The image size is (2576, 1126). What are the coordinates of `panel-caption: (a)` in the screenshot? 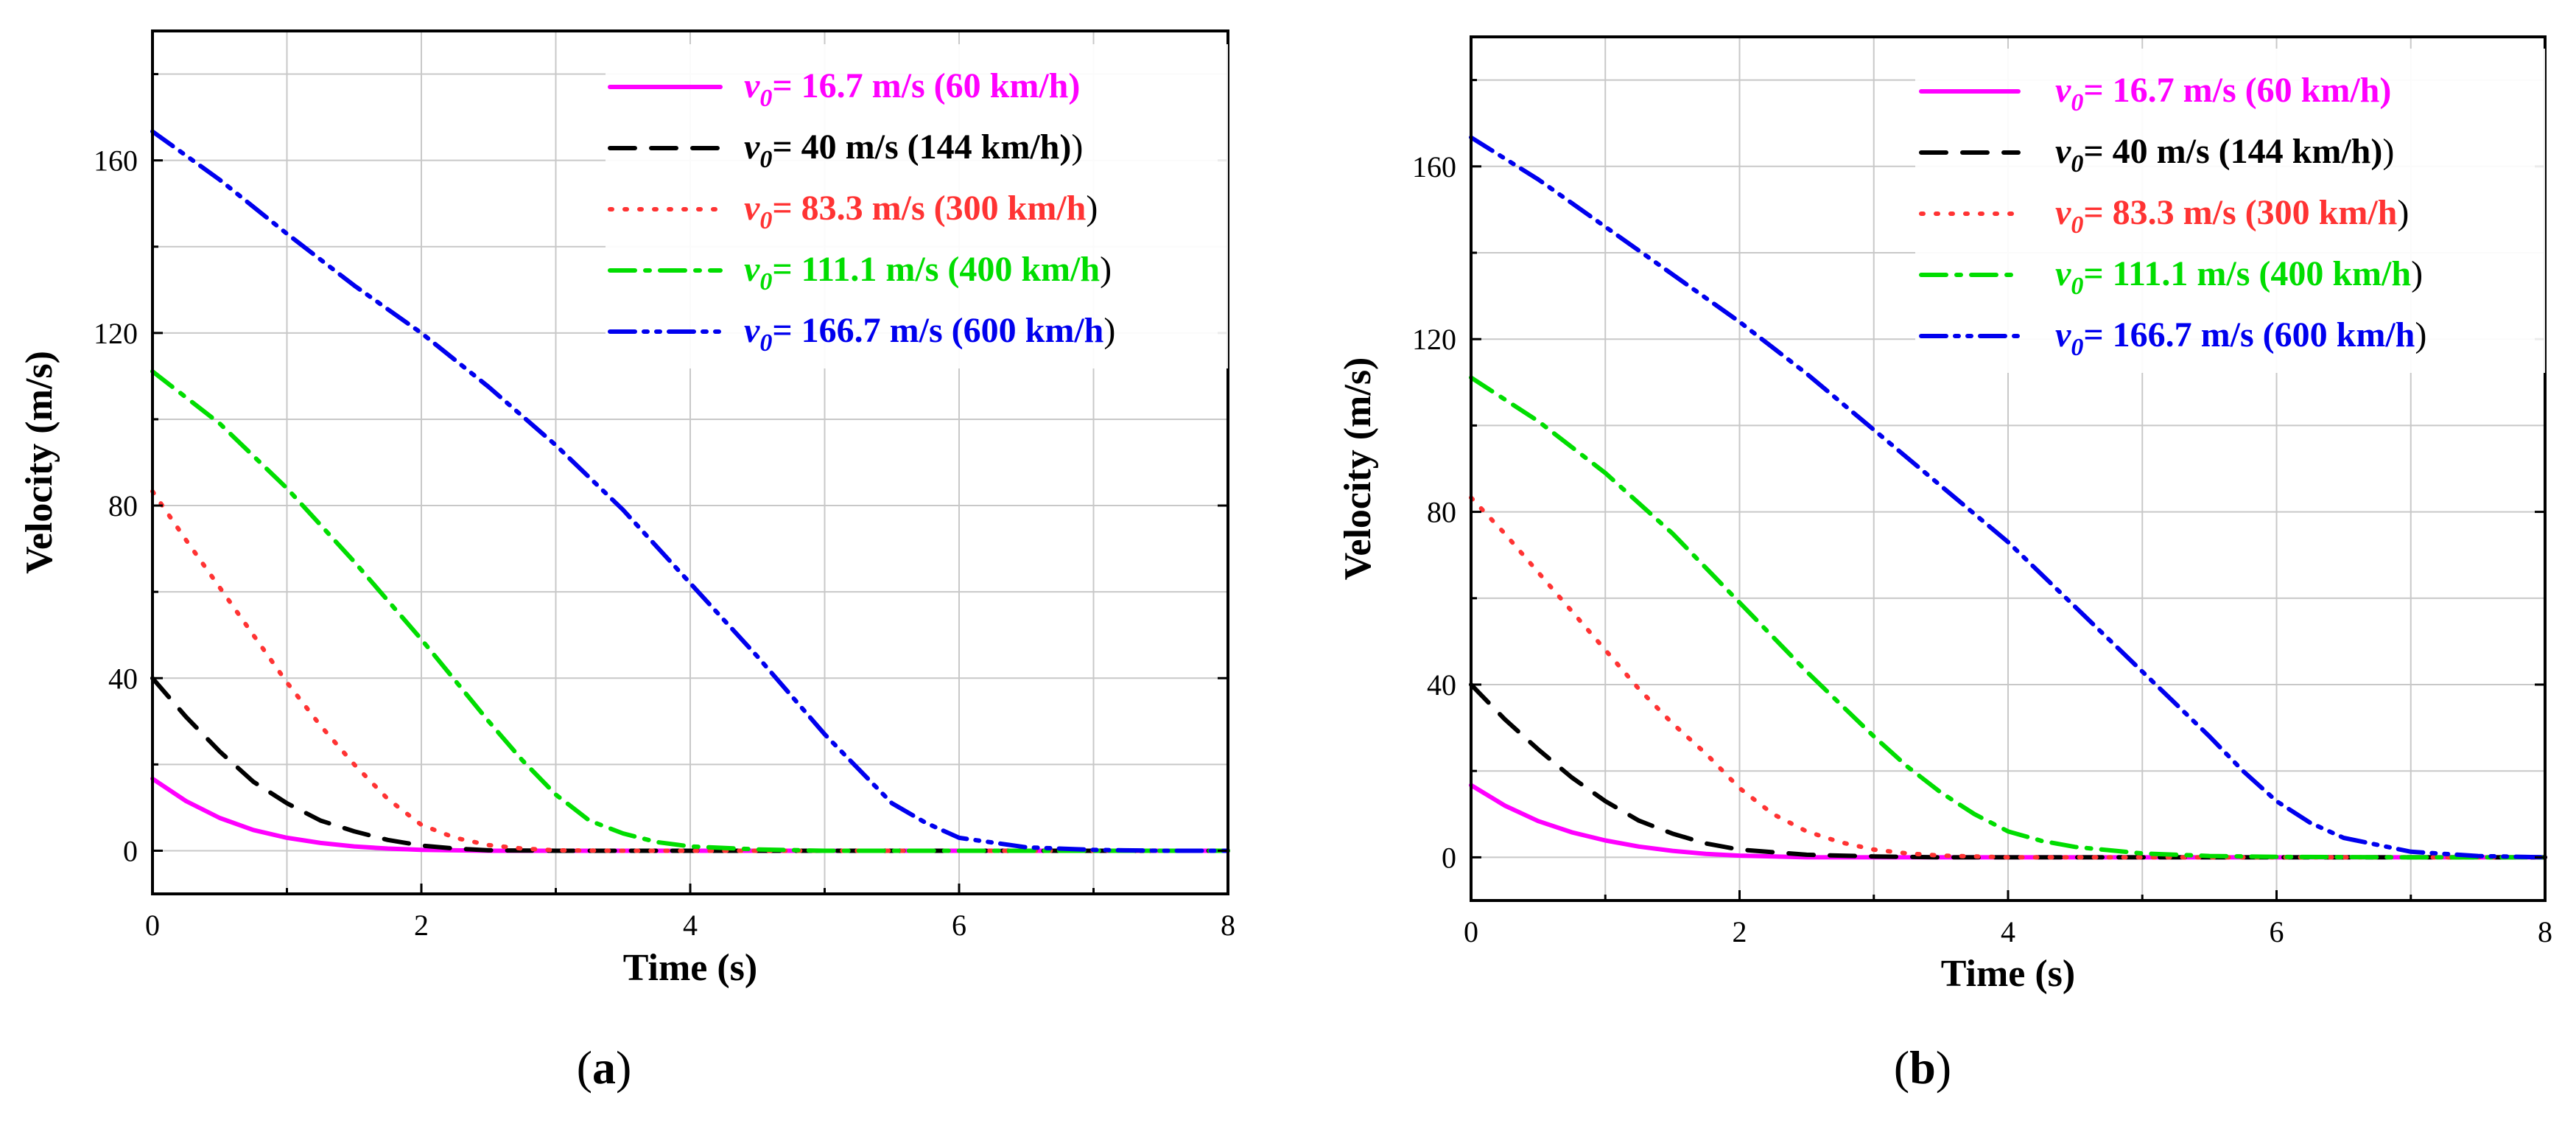 It's located at (604, 1067).